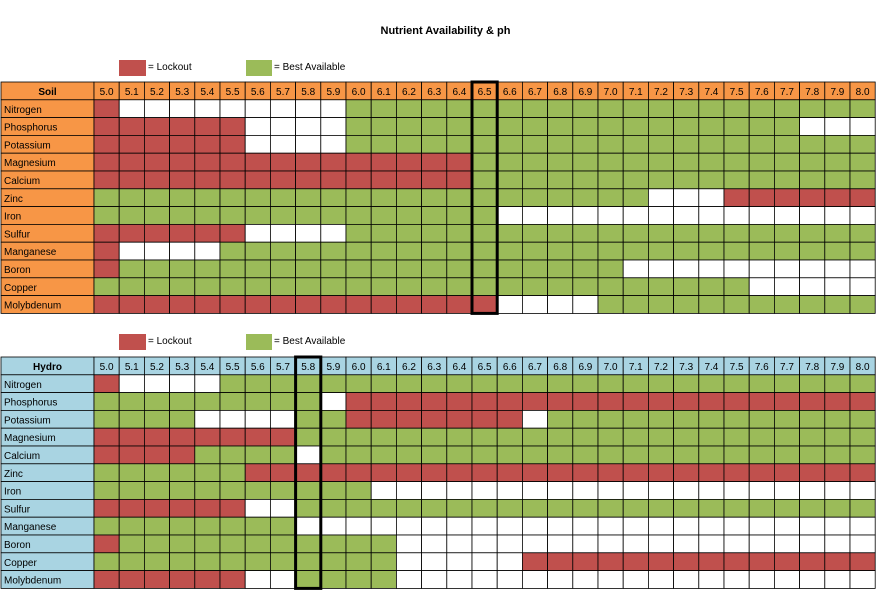 This screenshot has width=891, height=598. I want to click on nutrient-label: Nitrogen, so click(23, 110).